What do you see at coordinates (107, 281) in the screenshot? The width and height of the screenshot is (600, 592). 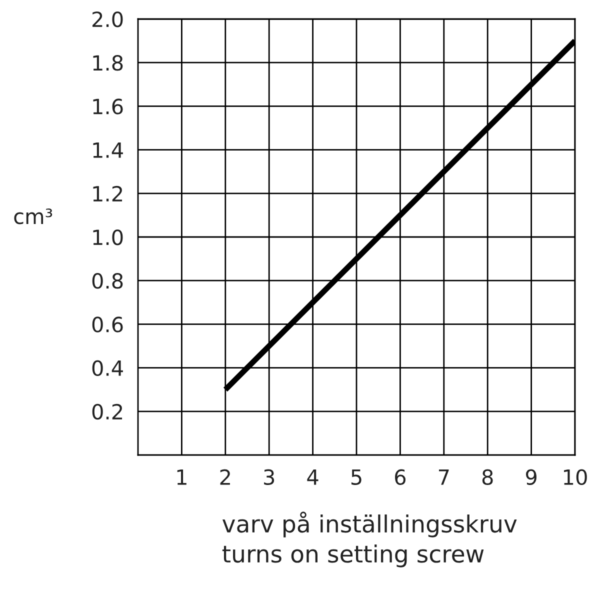 I see `y-tick-label: 0.8` at bounding box center [107, 281].